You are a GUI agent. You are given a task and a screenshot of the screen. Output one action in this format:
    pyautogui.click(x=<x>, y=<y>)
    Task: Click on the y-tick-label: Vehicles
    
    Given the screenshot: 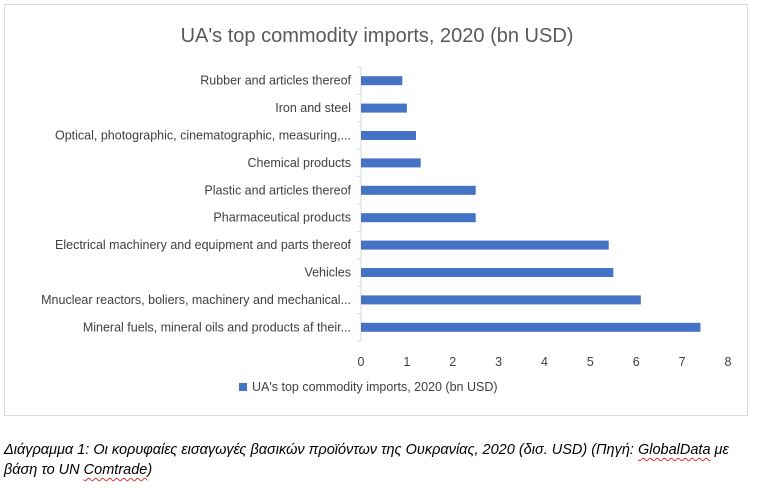 What is the action you would take?
    pyautogui.click(x=327, y=273)
    